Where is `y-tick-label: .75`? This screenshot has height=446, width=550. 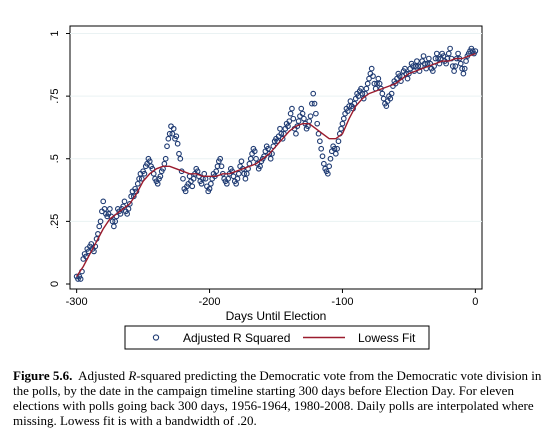
y-tick-label: .75 is located at coordinates (55, 95).